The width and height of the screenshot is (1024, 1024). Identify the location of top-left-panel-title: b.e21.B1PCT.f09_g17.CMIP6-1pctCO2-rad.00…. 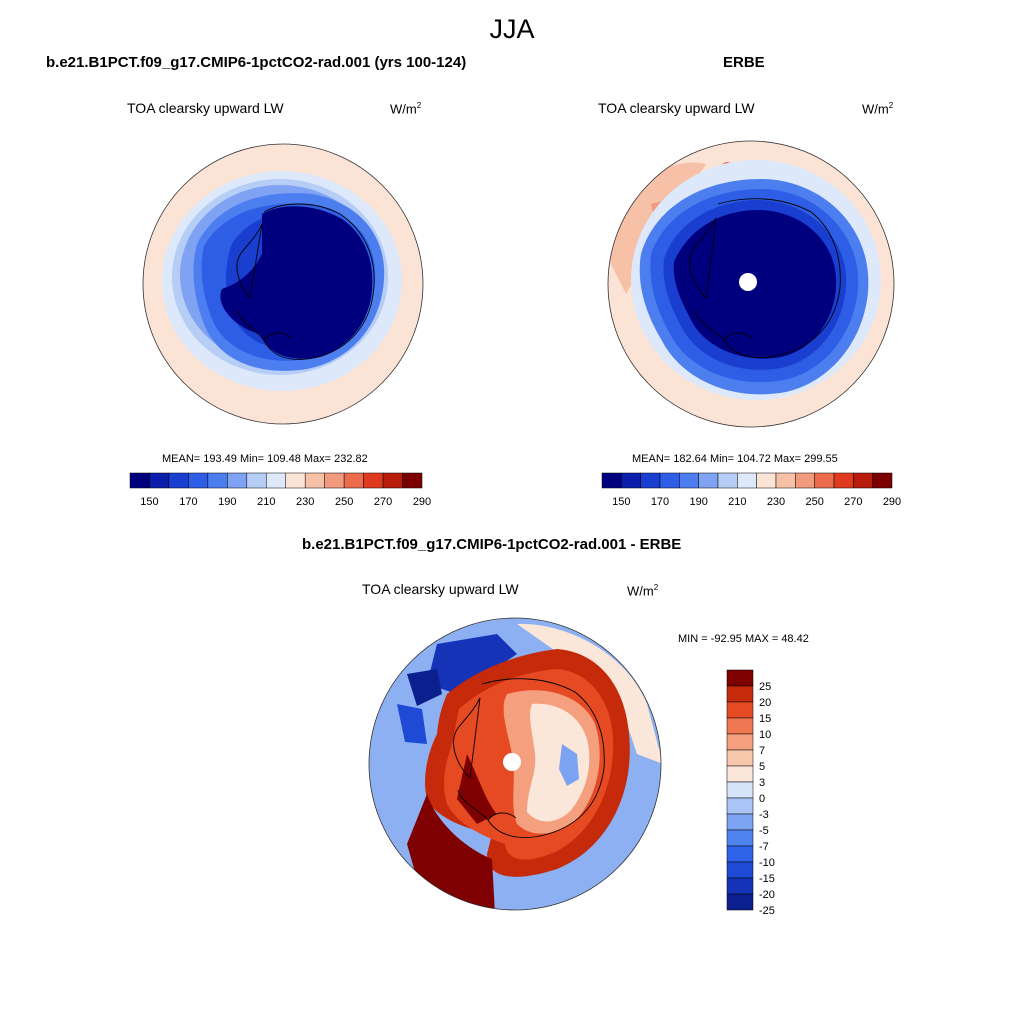
(256, 62).